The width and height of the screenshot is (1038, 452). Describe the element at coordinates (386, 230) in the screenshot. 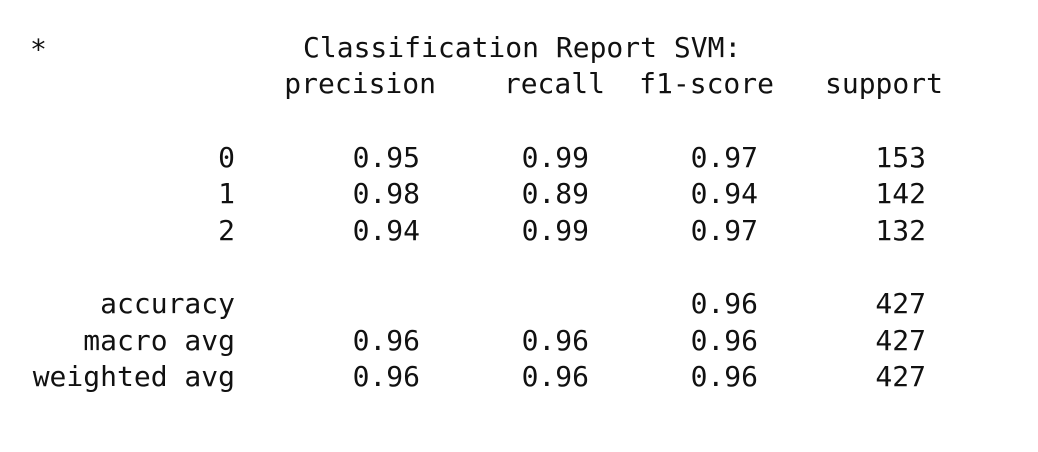

I see `cell-precision: 0.94` at that location.